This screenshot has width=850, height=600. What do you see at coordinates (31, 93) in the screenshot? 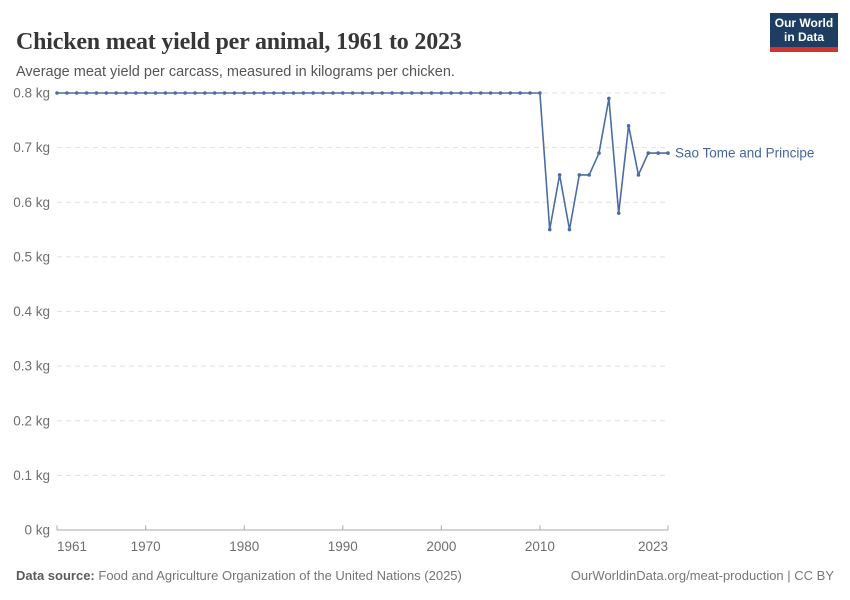
I see `y-tick-label: 0.8 kg` at bounding box center [31, 93].